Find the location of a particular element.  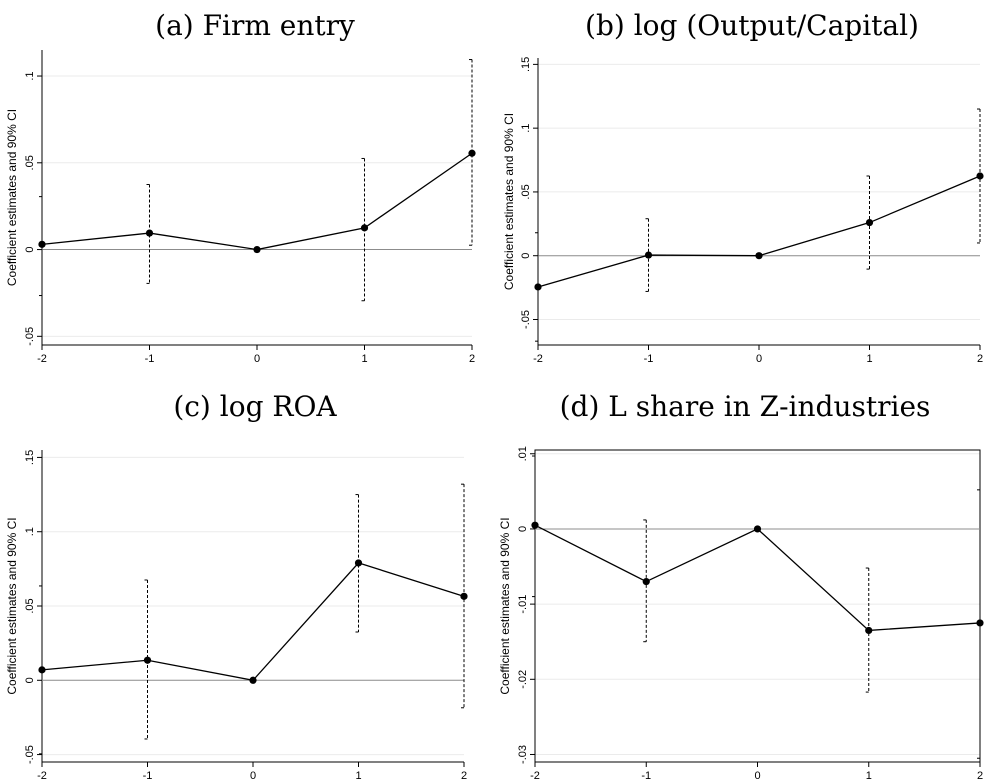

panel-c-x-tick-label: 1 is located at coordinates (358, 776).